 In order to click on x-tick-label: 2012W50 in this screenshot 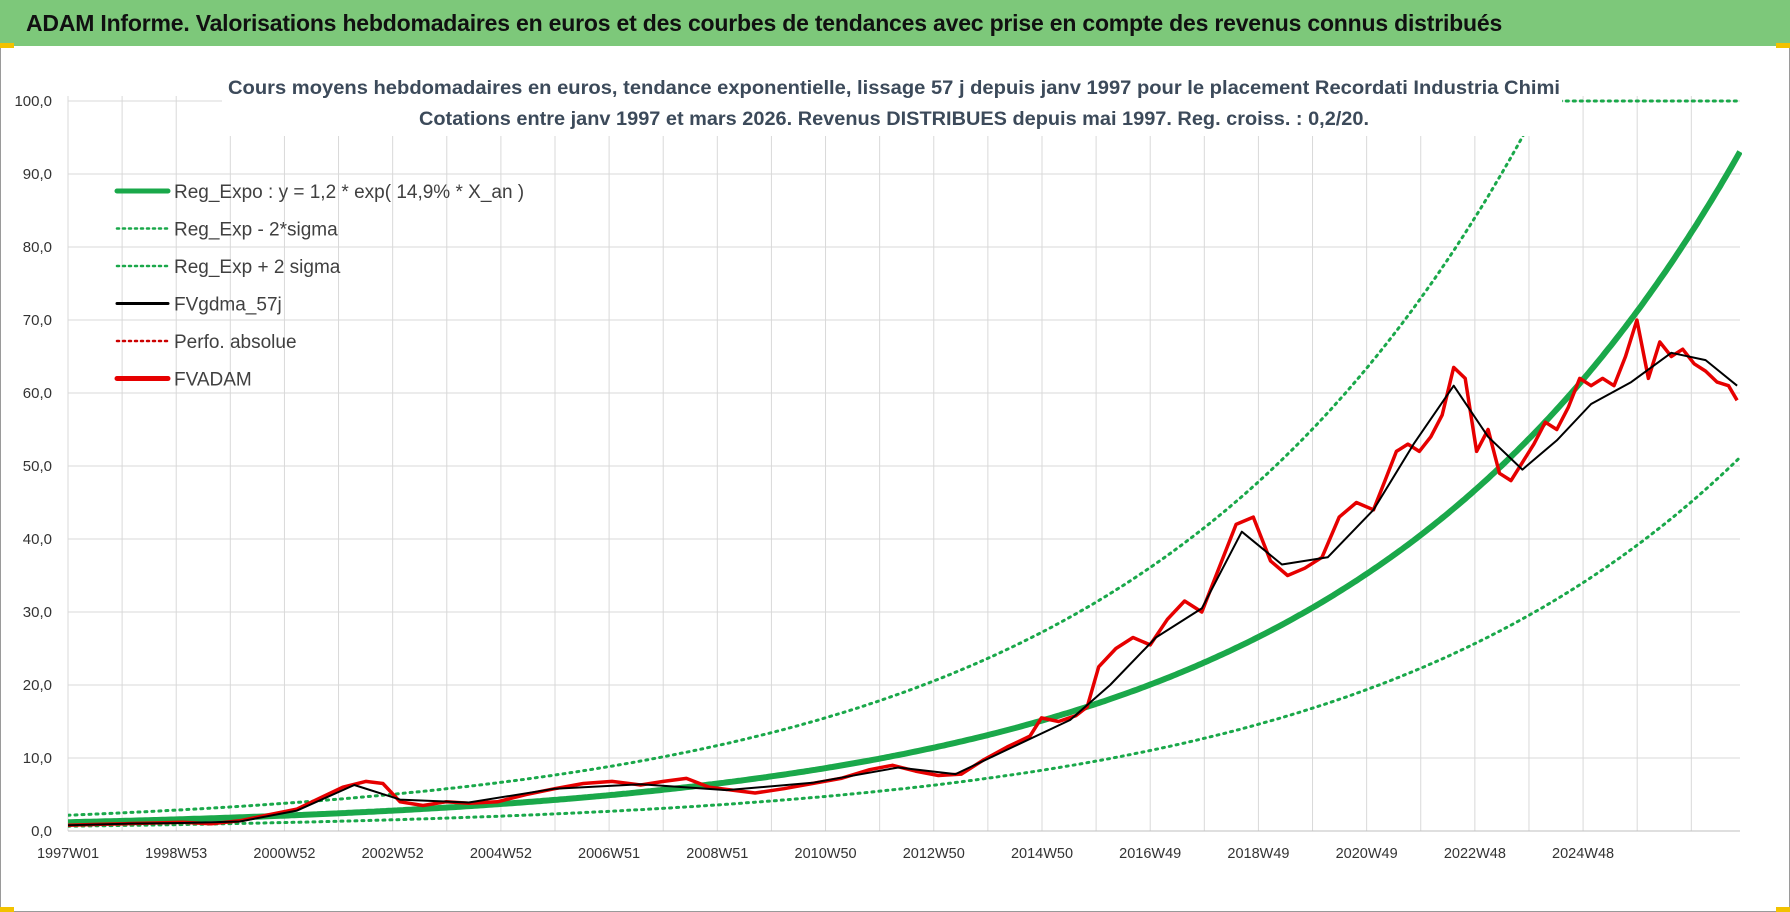, I will do `click(934, 854)`.